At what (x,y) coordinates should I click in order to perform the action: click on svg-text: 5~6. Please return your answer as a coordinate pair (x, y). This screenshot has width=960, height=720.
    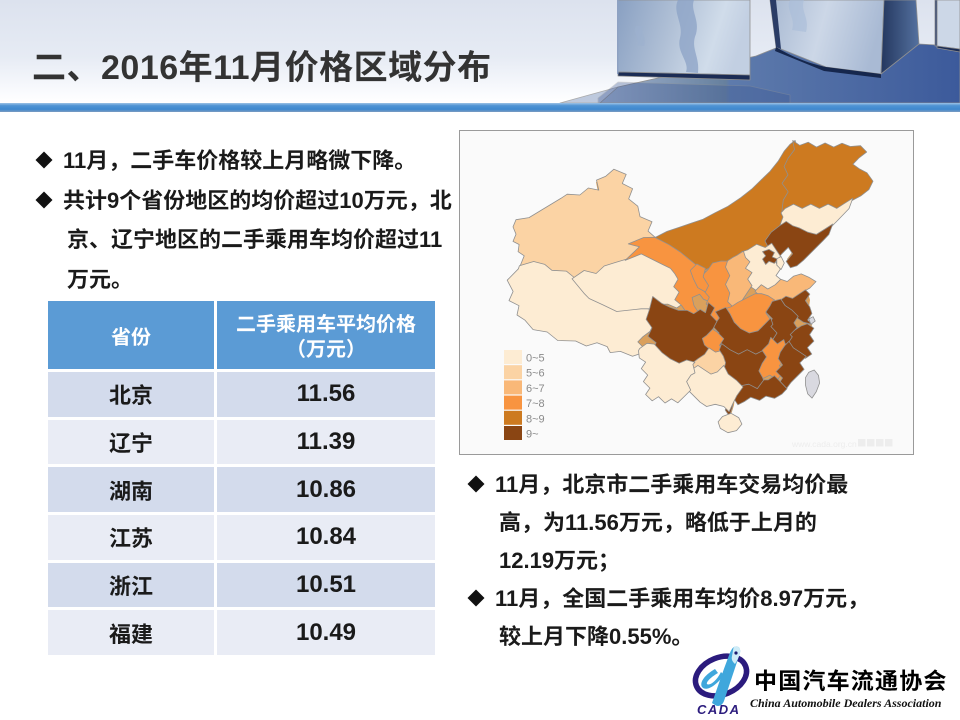
    Looking at the image, I should click on (535, 374).